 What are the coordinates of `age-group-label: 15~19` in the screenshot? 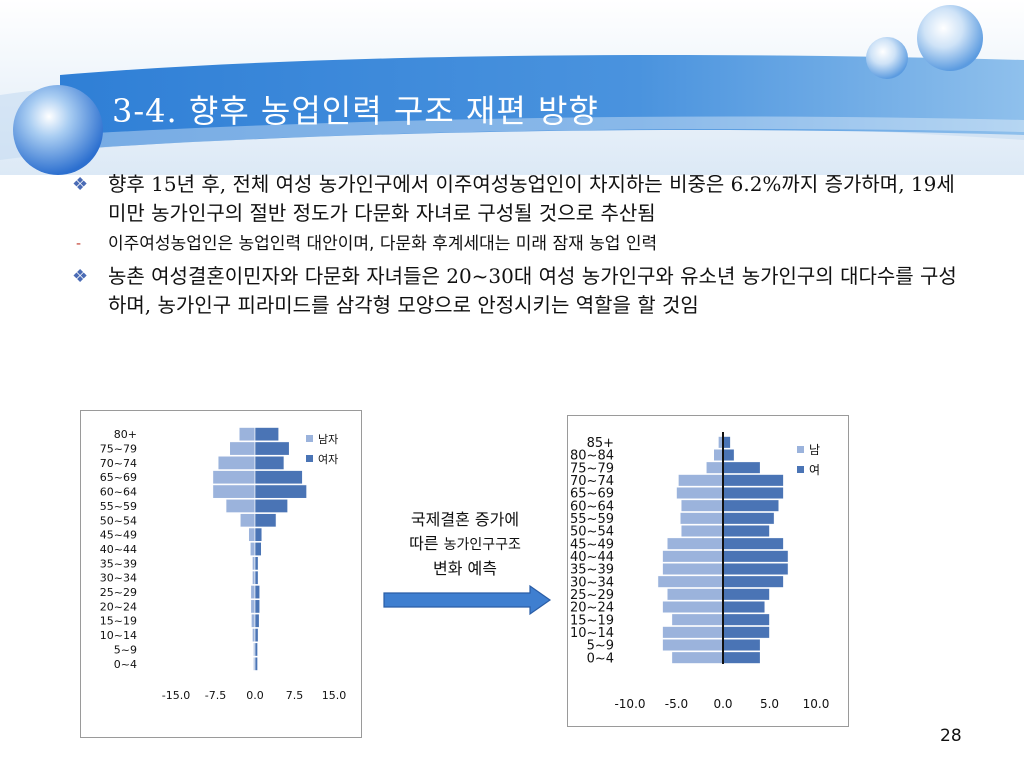 It's located at (592, 620).